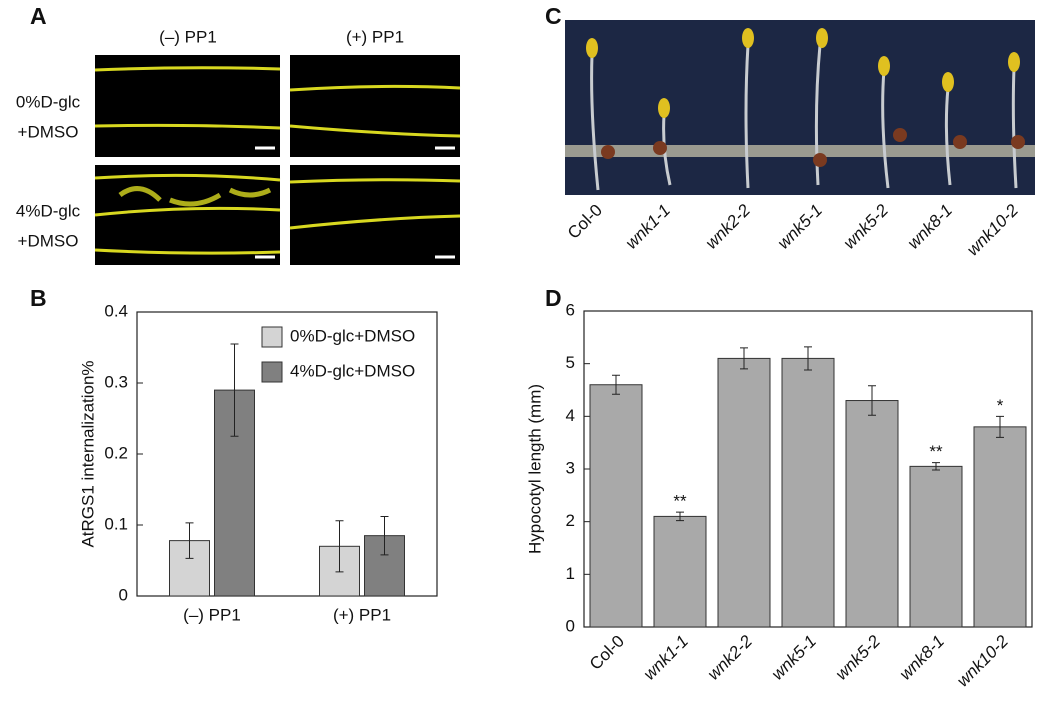  I want to click on y-tick-label: 6, so click(570, 309).